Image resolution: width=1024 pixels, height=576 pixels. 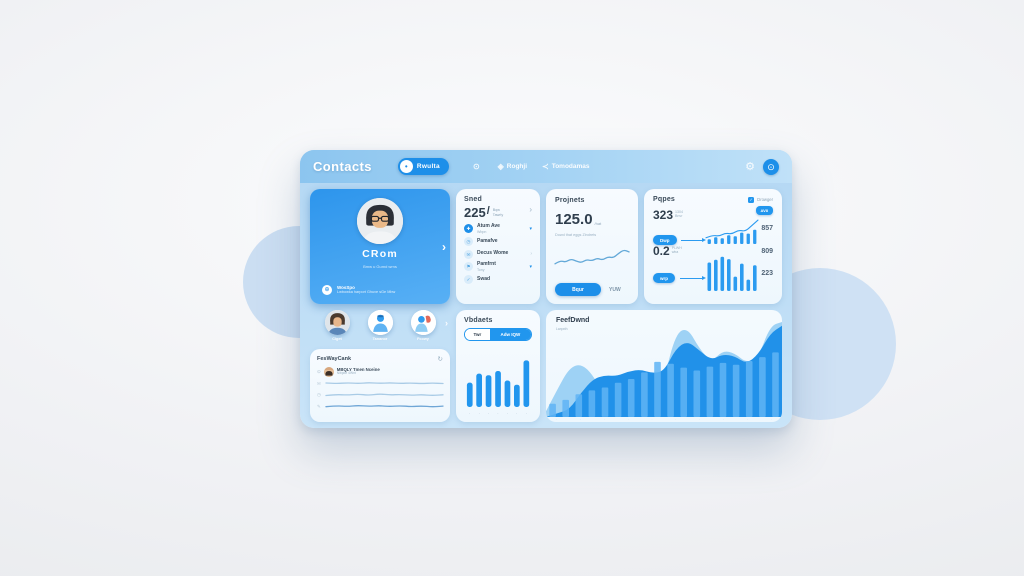 I want to click on user-icon: ⊙, so click(x=476, y=166).